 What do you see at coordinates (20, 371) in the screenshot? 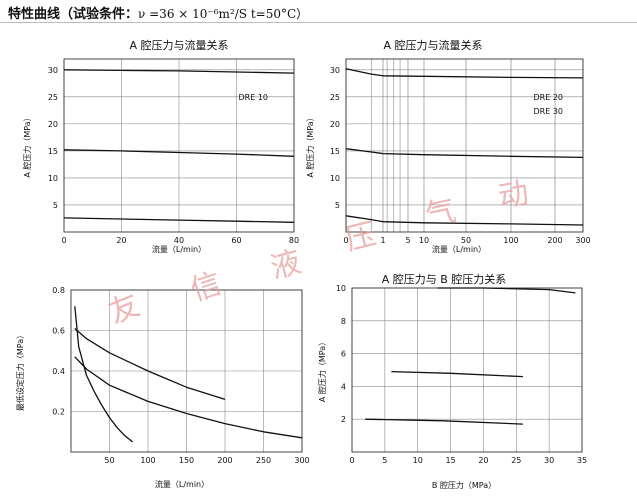
I see `y-axis-label: 最低设定压力（MPa）` at bounding box center [20, 371].